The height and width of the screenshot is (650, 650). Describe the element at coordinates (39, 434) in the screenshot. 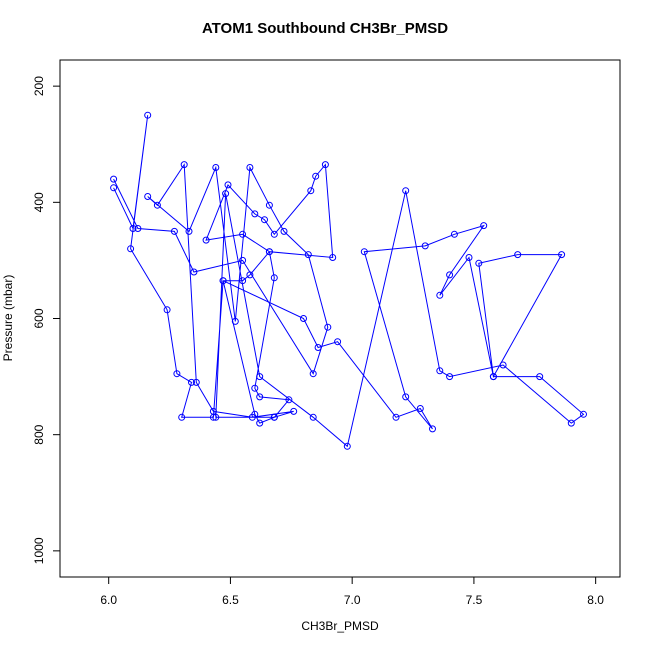

I see `y-tick-label: 800` at that location.